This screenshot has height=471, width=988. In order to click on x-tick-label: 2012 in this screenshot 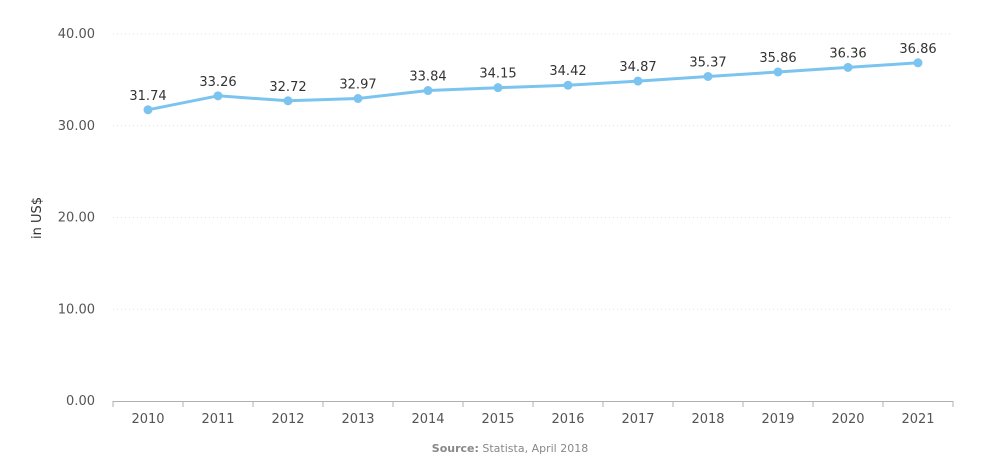, I will do `click(287, 419)`.